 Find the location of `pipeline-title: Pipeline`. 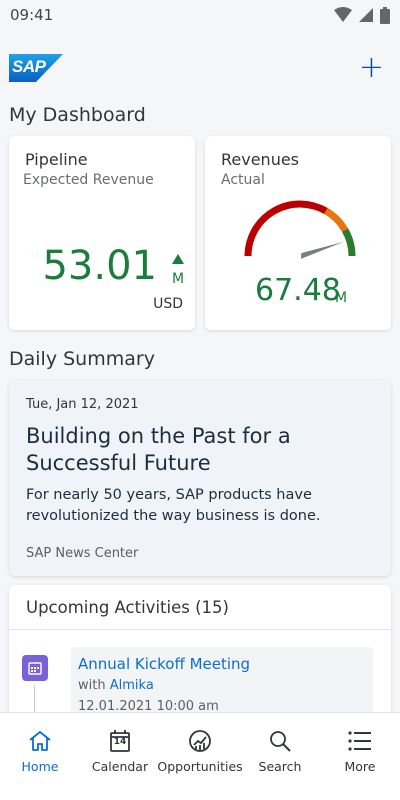

pipeline-title: Pipeline is located at coordinates (56, 159).